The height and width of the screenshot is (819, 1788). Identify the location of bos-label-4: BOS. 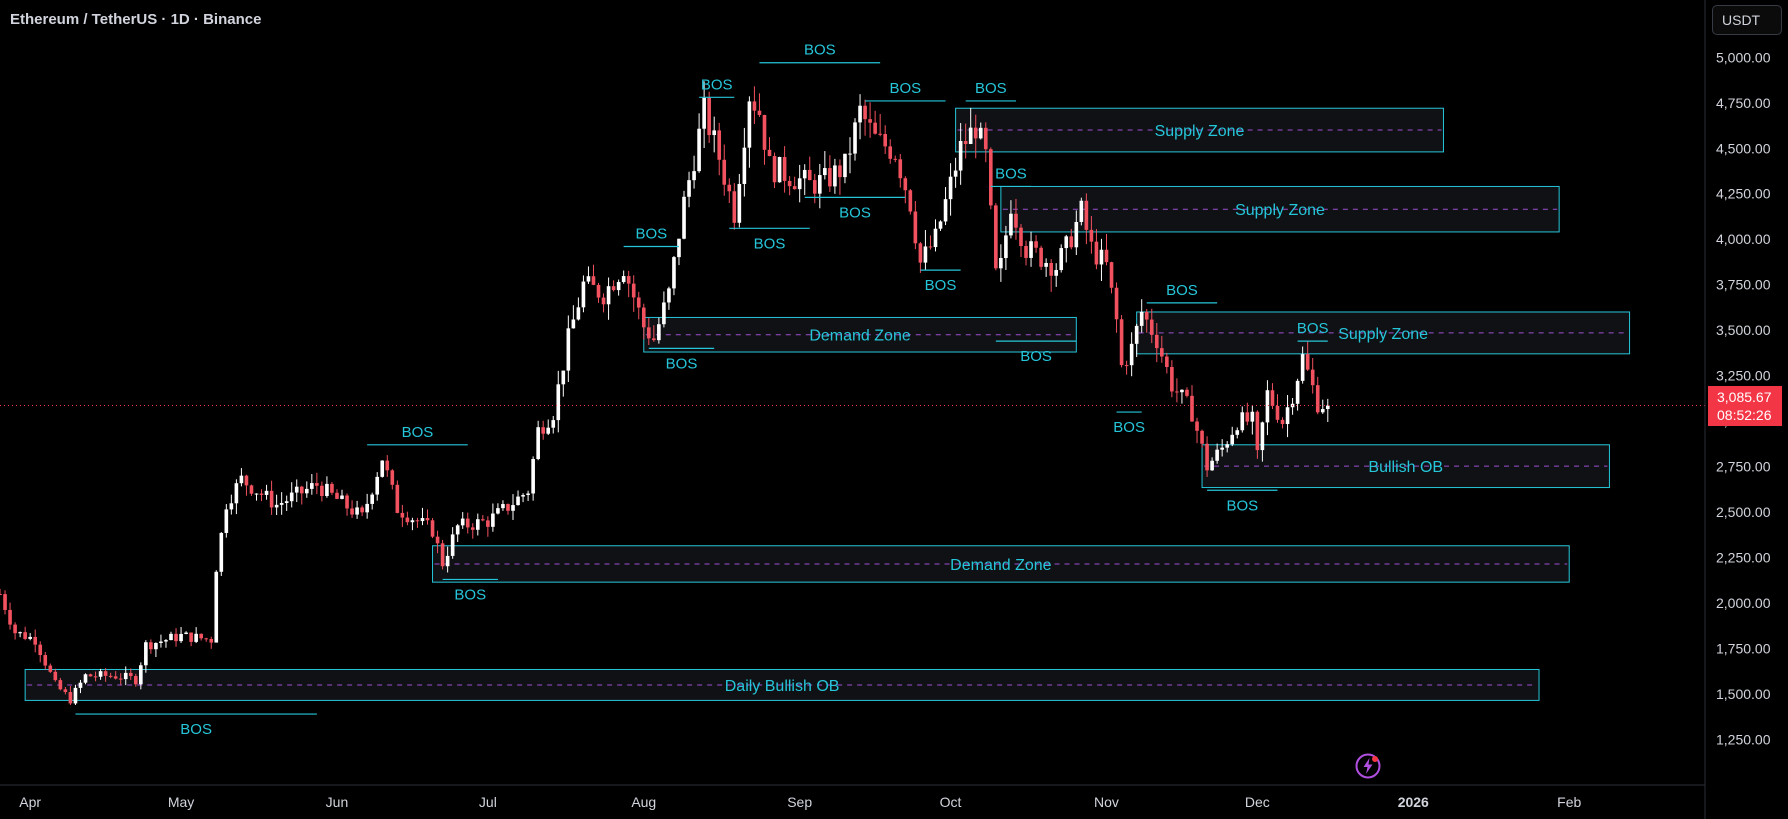
(682, 363).